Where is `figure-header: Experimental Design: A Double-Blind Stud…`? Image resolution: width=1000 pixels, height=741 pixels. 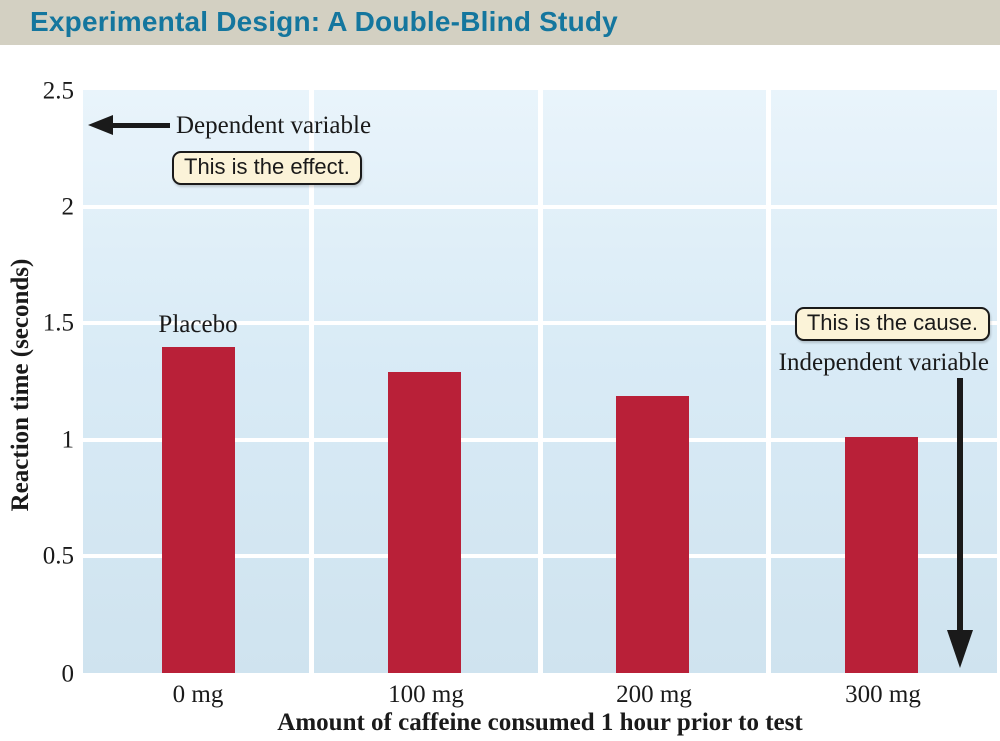
figure-header: Experimental Design: A Double-Blind Stud… is located at coordinates (500, 22).